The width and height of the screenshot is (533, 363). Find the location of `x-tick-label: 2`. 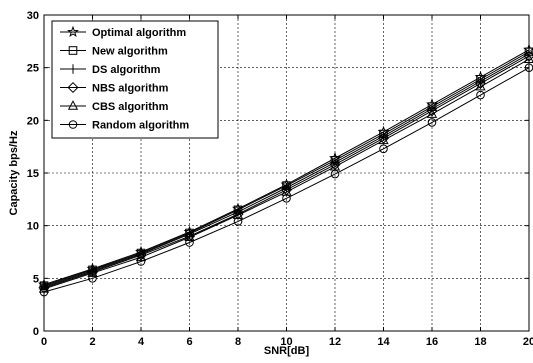

x-tick-label: 2 is located at coordinates (92, 342).